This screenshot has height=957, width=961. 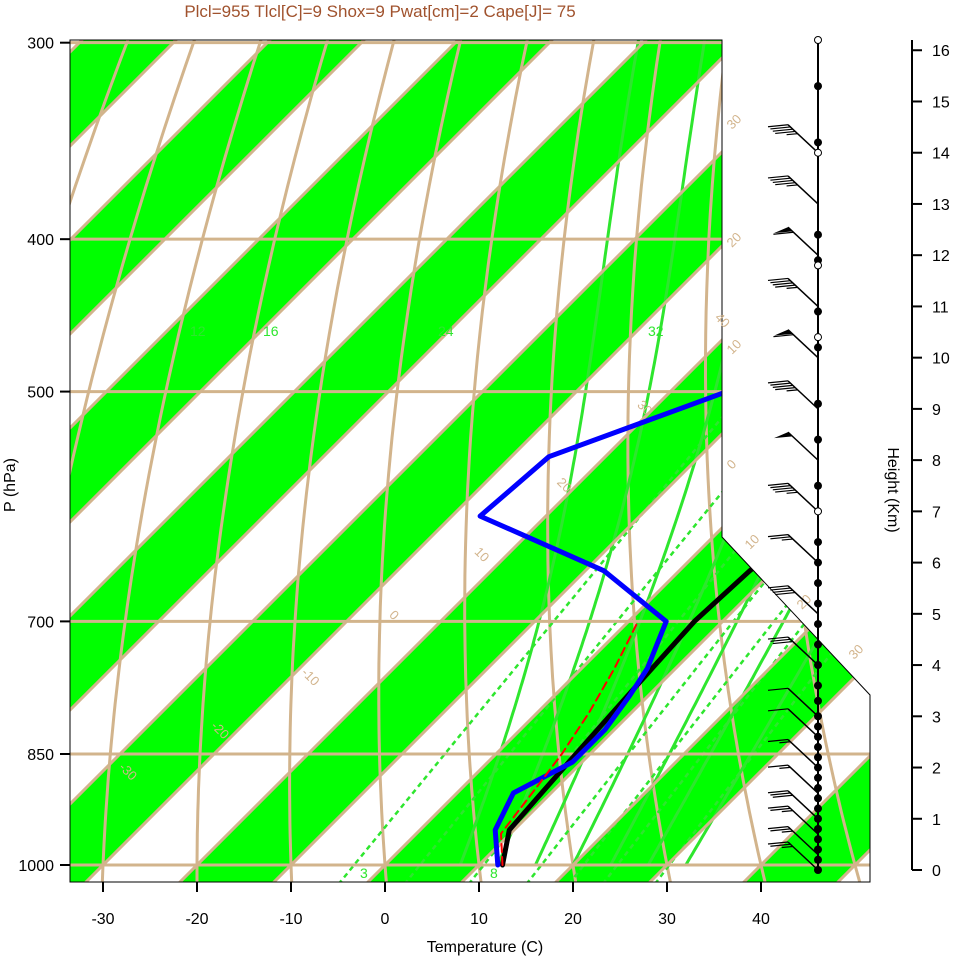 What do you see at coordinates (936, 512) in the screenshot?
I see `height-tick-label: 7` at bounding box center [936, 512].